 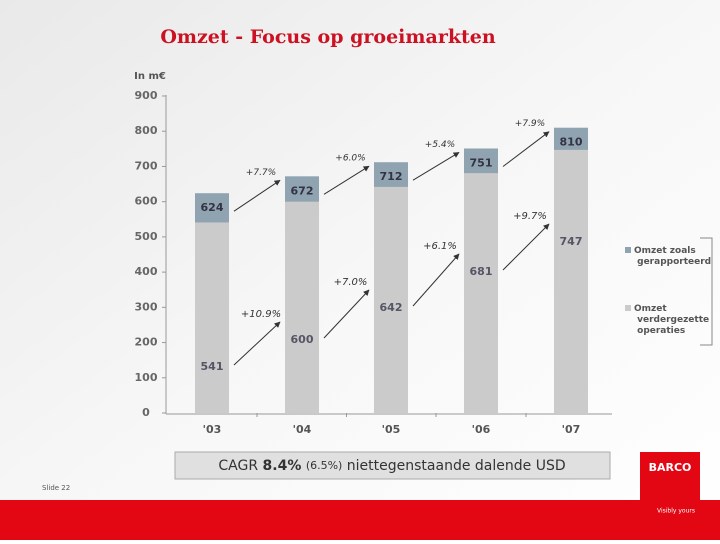 I want to click on x-tick-label: '03, so click(x=212, y=429).